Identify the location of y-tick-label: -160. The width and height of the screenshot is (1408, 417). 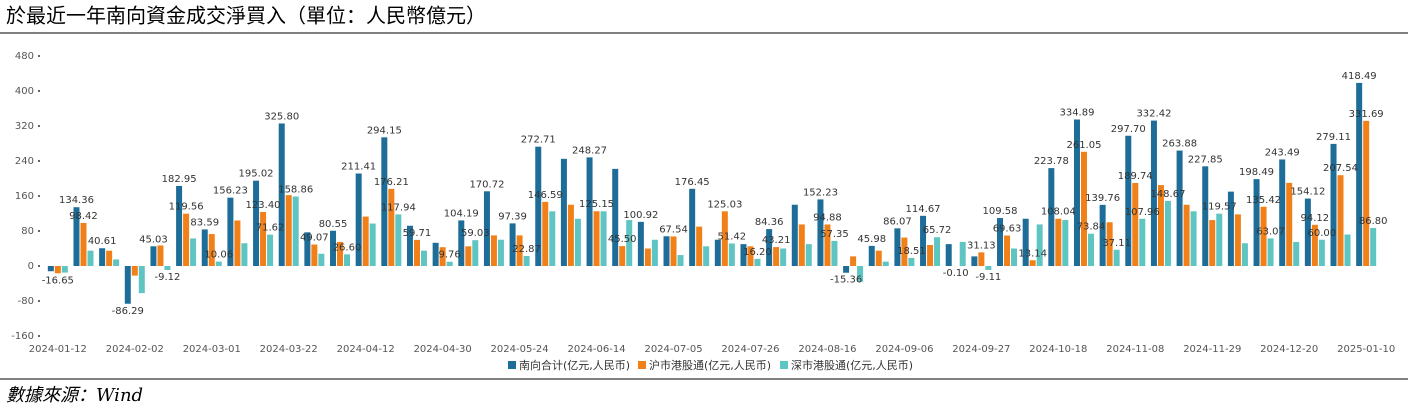
(22, 336).